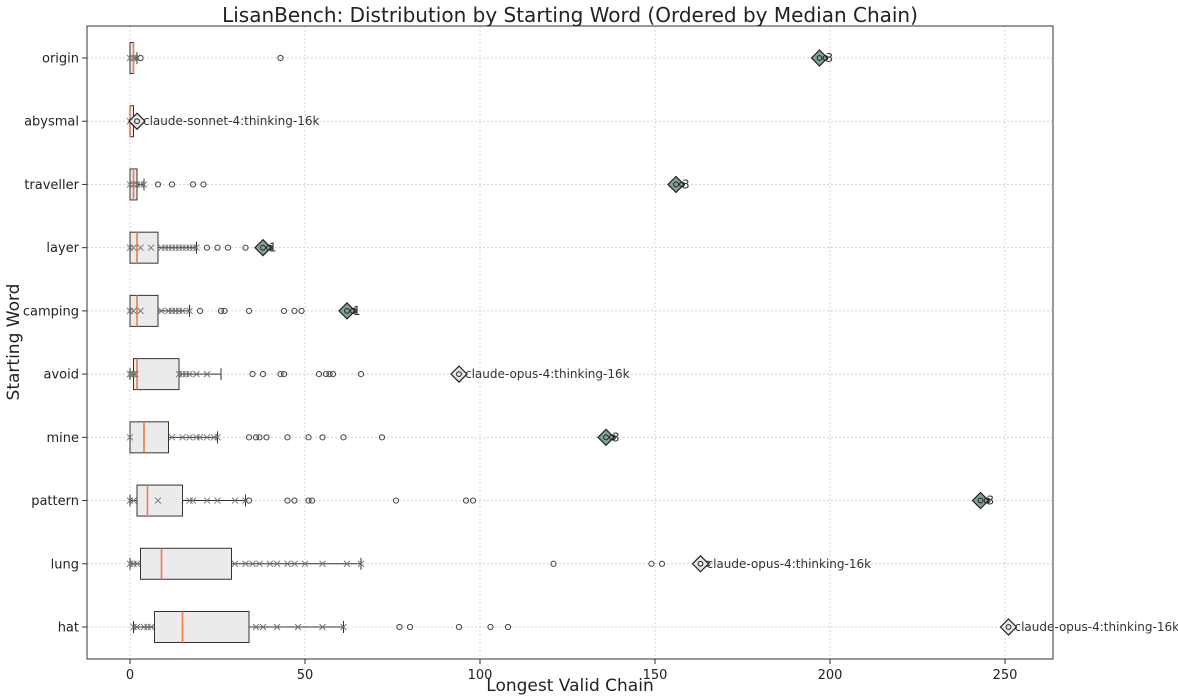 This screenshot has height=700, width=1178. Describe the element at coordinates (273, 248) in the screenshot. I see `best-annotation: 1` at that location.